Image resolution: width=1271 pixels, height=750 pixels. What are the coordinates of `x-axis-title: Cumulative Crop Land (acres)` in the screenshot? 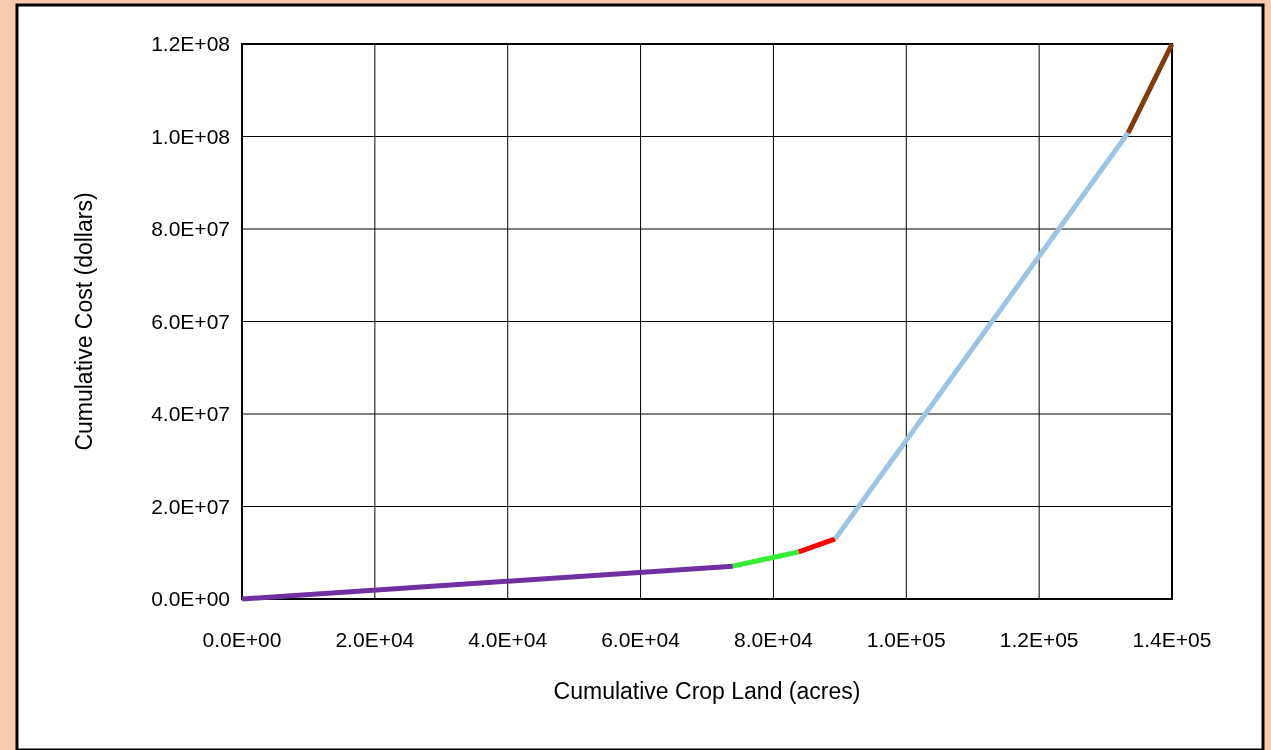 It's located at (707, 691).